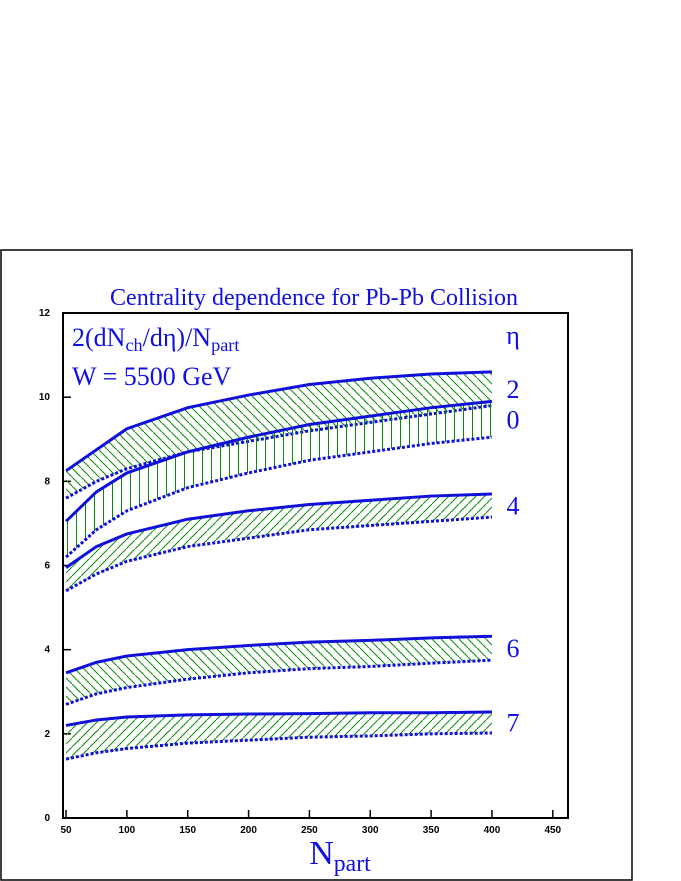 Image resolution: width=681 pixels, height=881 pixels. I want to click on text-part: W = 5500 GeV, so click(152, 376).